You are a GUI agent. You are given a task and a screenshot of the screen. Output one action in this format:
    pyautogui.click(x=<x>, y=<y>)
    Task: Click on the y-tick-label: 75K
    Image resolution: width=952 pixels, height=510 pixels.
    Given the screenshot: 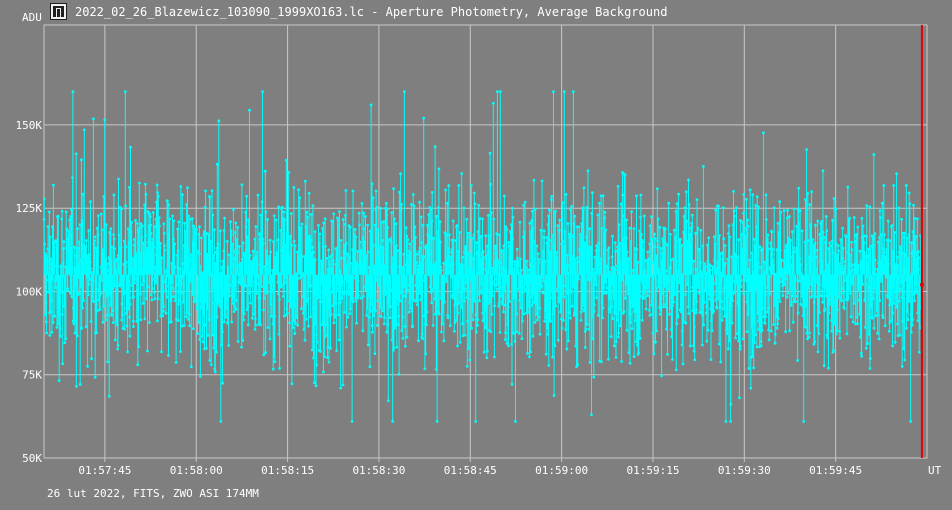 What is the action you would take?
    pyautogui.click(x=32, y=375)
    